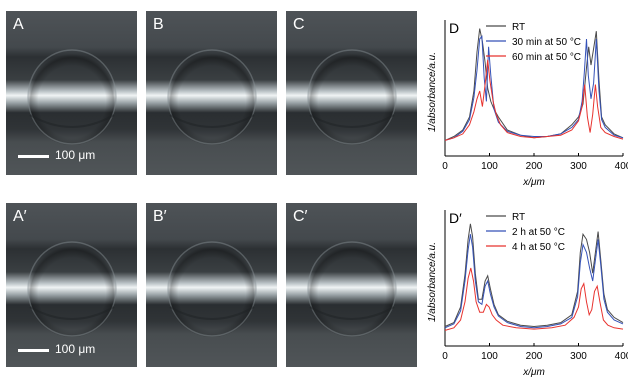 The image size is (630, 383). Describe the element at coordinates (538, 247) in the screenshot. I see `legend-label-2: 4 h at 50 °C` at that location.